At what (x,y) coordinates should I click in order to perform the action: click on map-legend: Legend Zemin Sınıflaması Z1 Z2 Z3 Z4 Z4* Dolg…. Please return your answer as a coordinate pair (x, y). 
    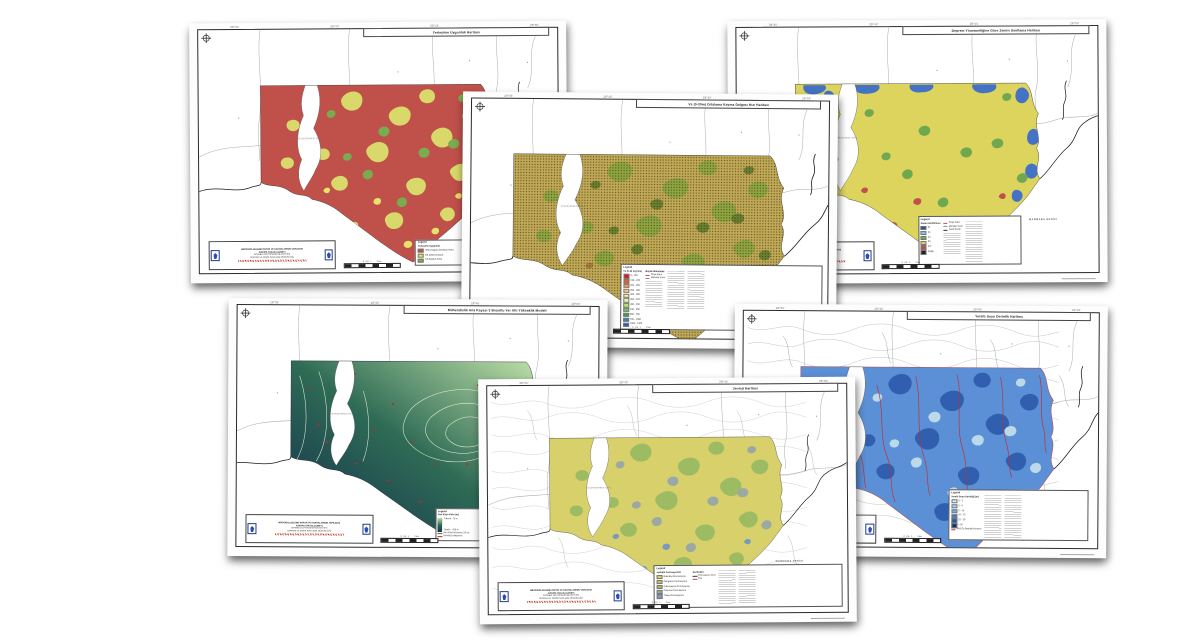
    Looking at the image, I should click on (969, 240).